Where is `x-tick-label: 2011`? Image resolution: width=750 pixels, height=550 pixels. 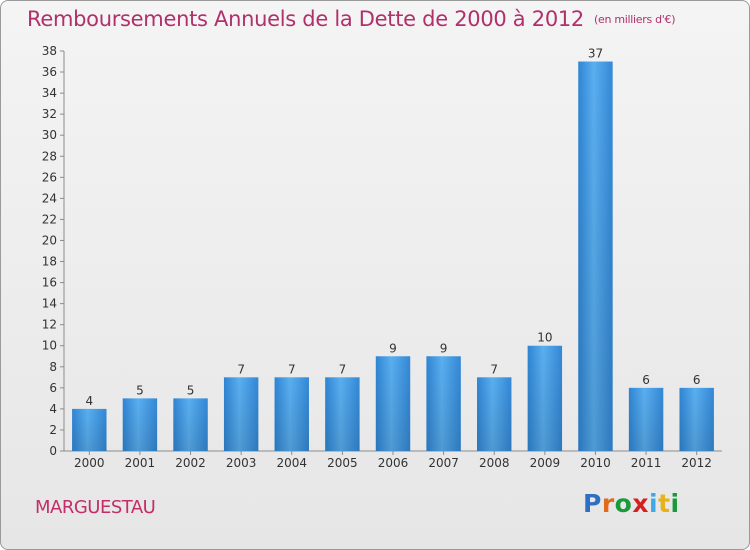 x-tick-label: 2011 is located at coordinates (646, 463).